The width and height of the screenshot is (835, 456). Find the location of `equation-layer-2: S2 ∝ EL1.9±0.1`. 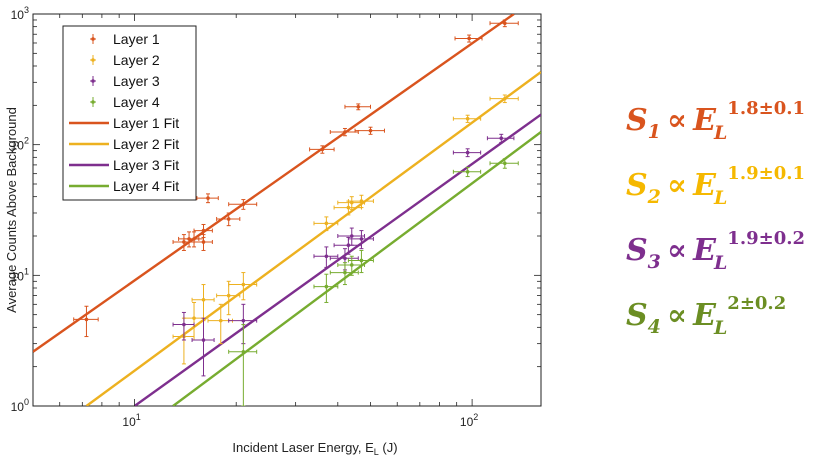

equation-layer-2: S2 ∝ EL1.9±0.1 is located at coordinates (715, 186).